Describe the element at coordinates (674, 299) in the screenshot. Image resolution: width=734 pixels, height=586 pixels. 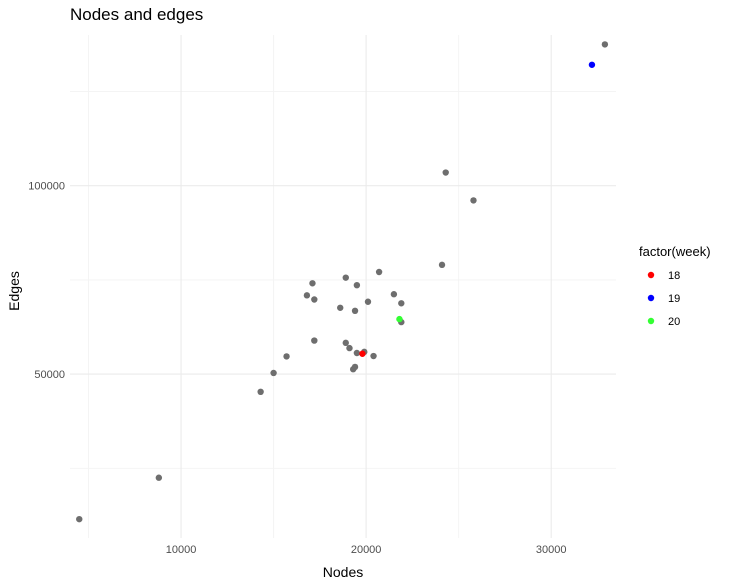
I see `legend-label: 19` at that location.